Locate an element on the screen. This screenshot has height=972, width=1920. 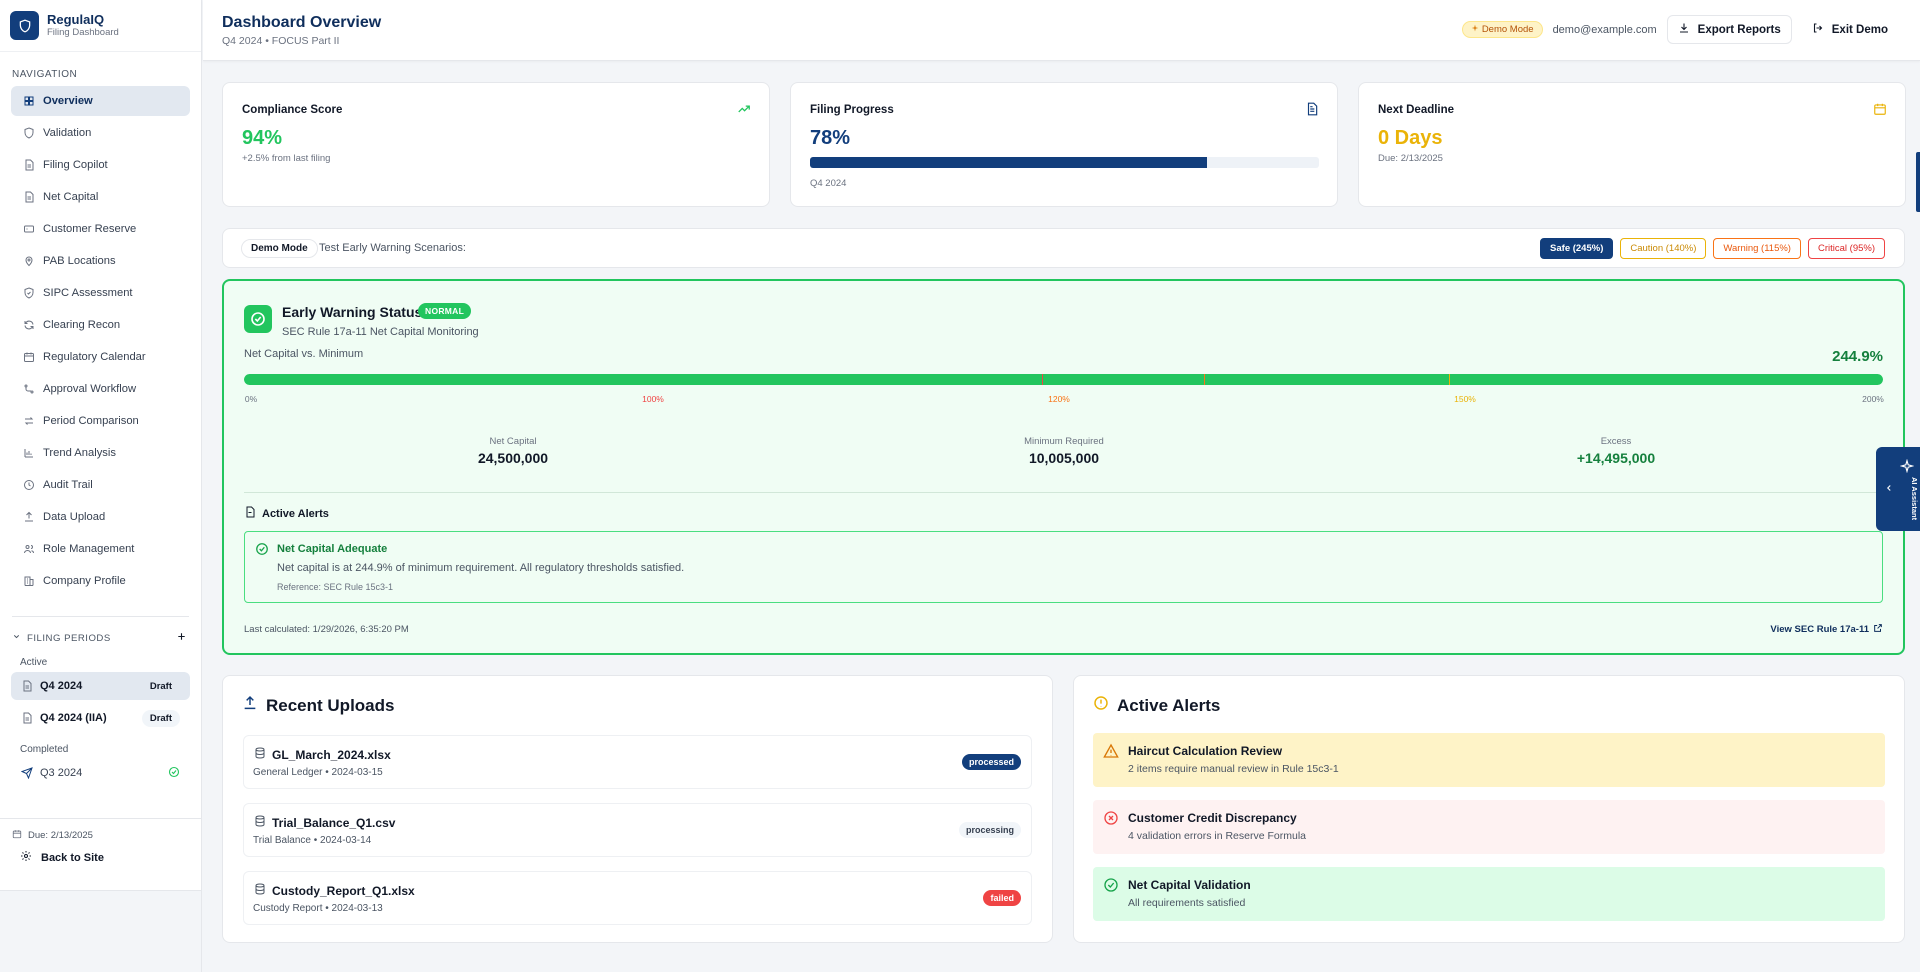
arrows-icon is located at coordinates (29, 421).